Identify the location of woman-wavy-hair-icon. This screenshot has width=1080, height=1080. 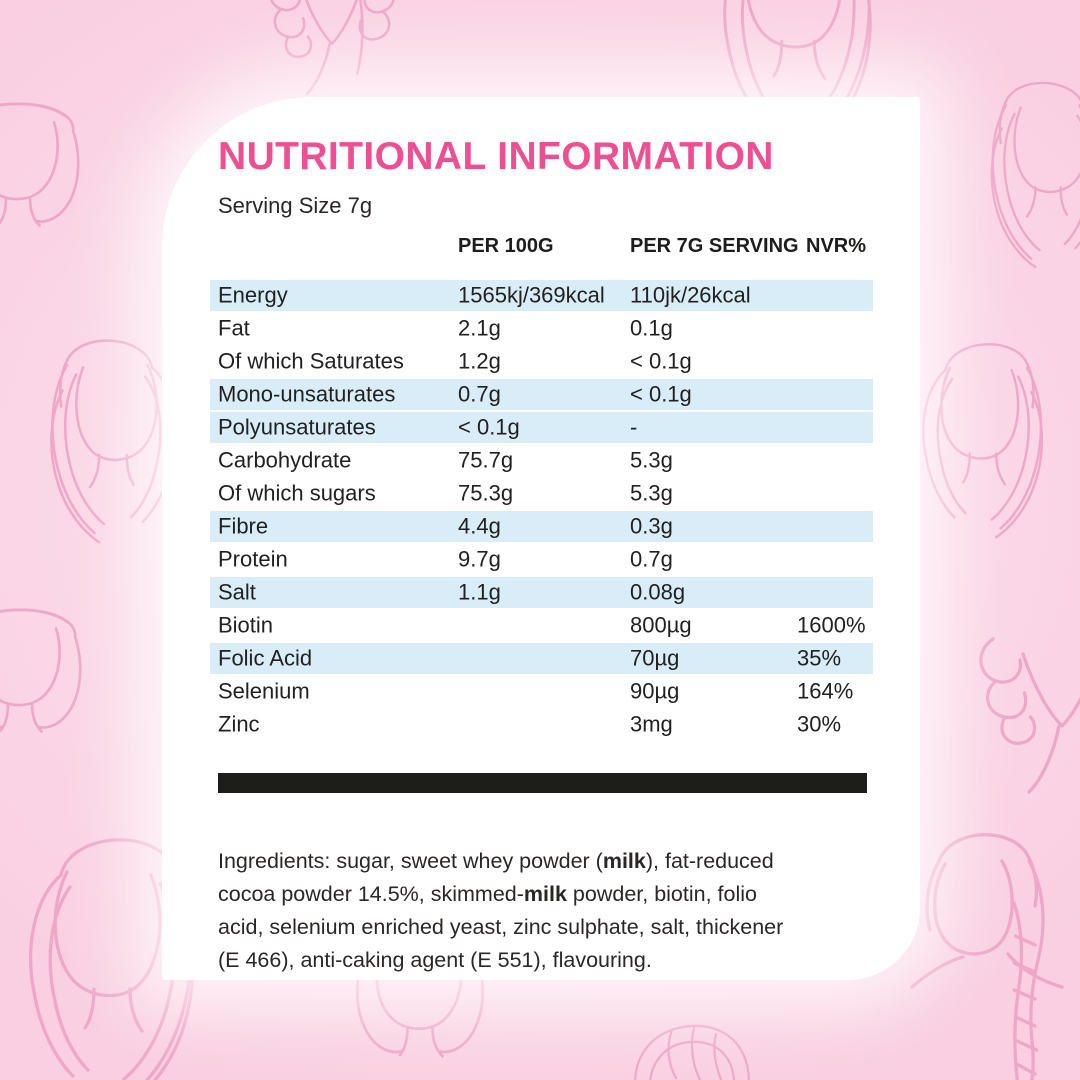
(113, 441).